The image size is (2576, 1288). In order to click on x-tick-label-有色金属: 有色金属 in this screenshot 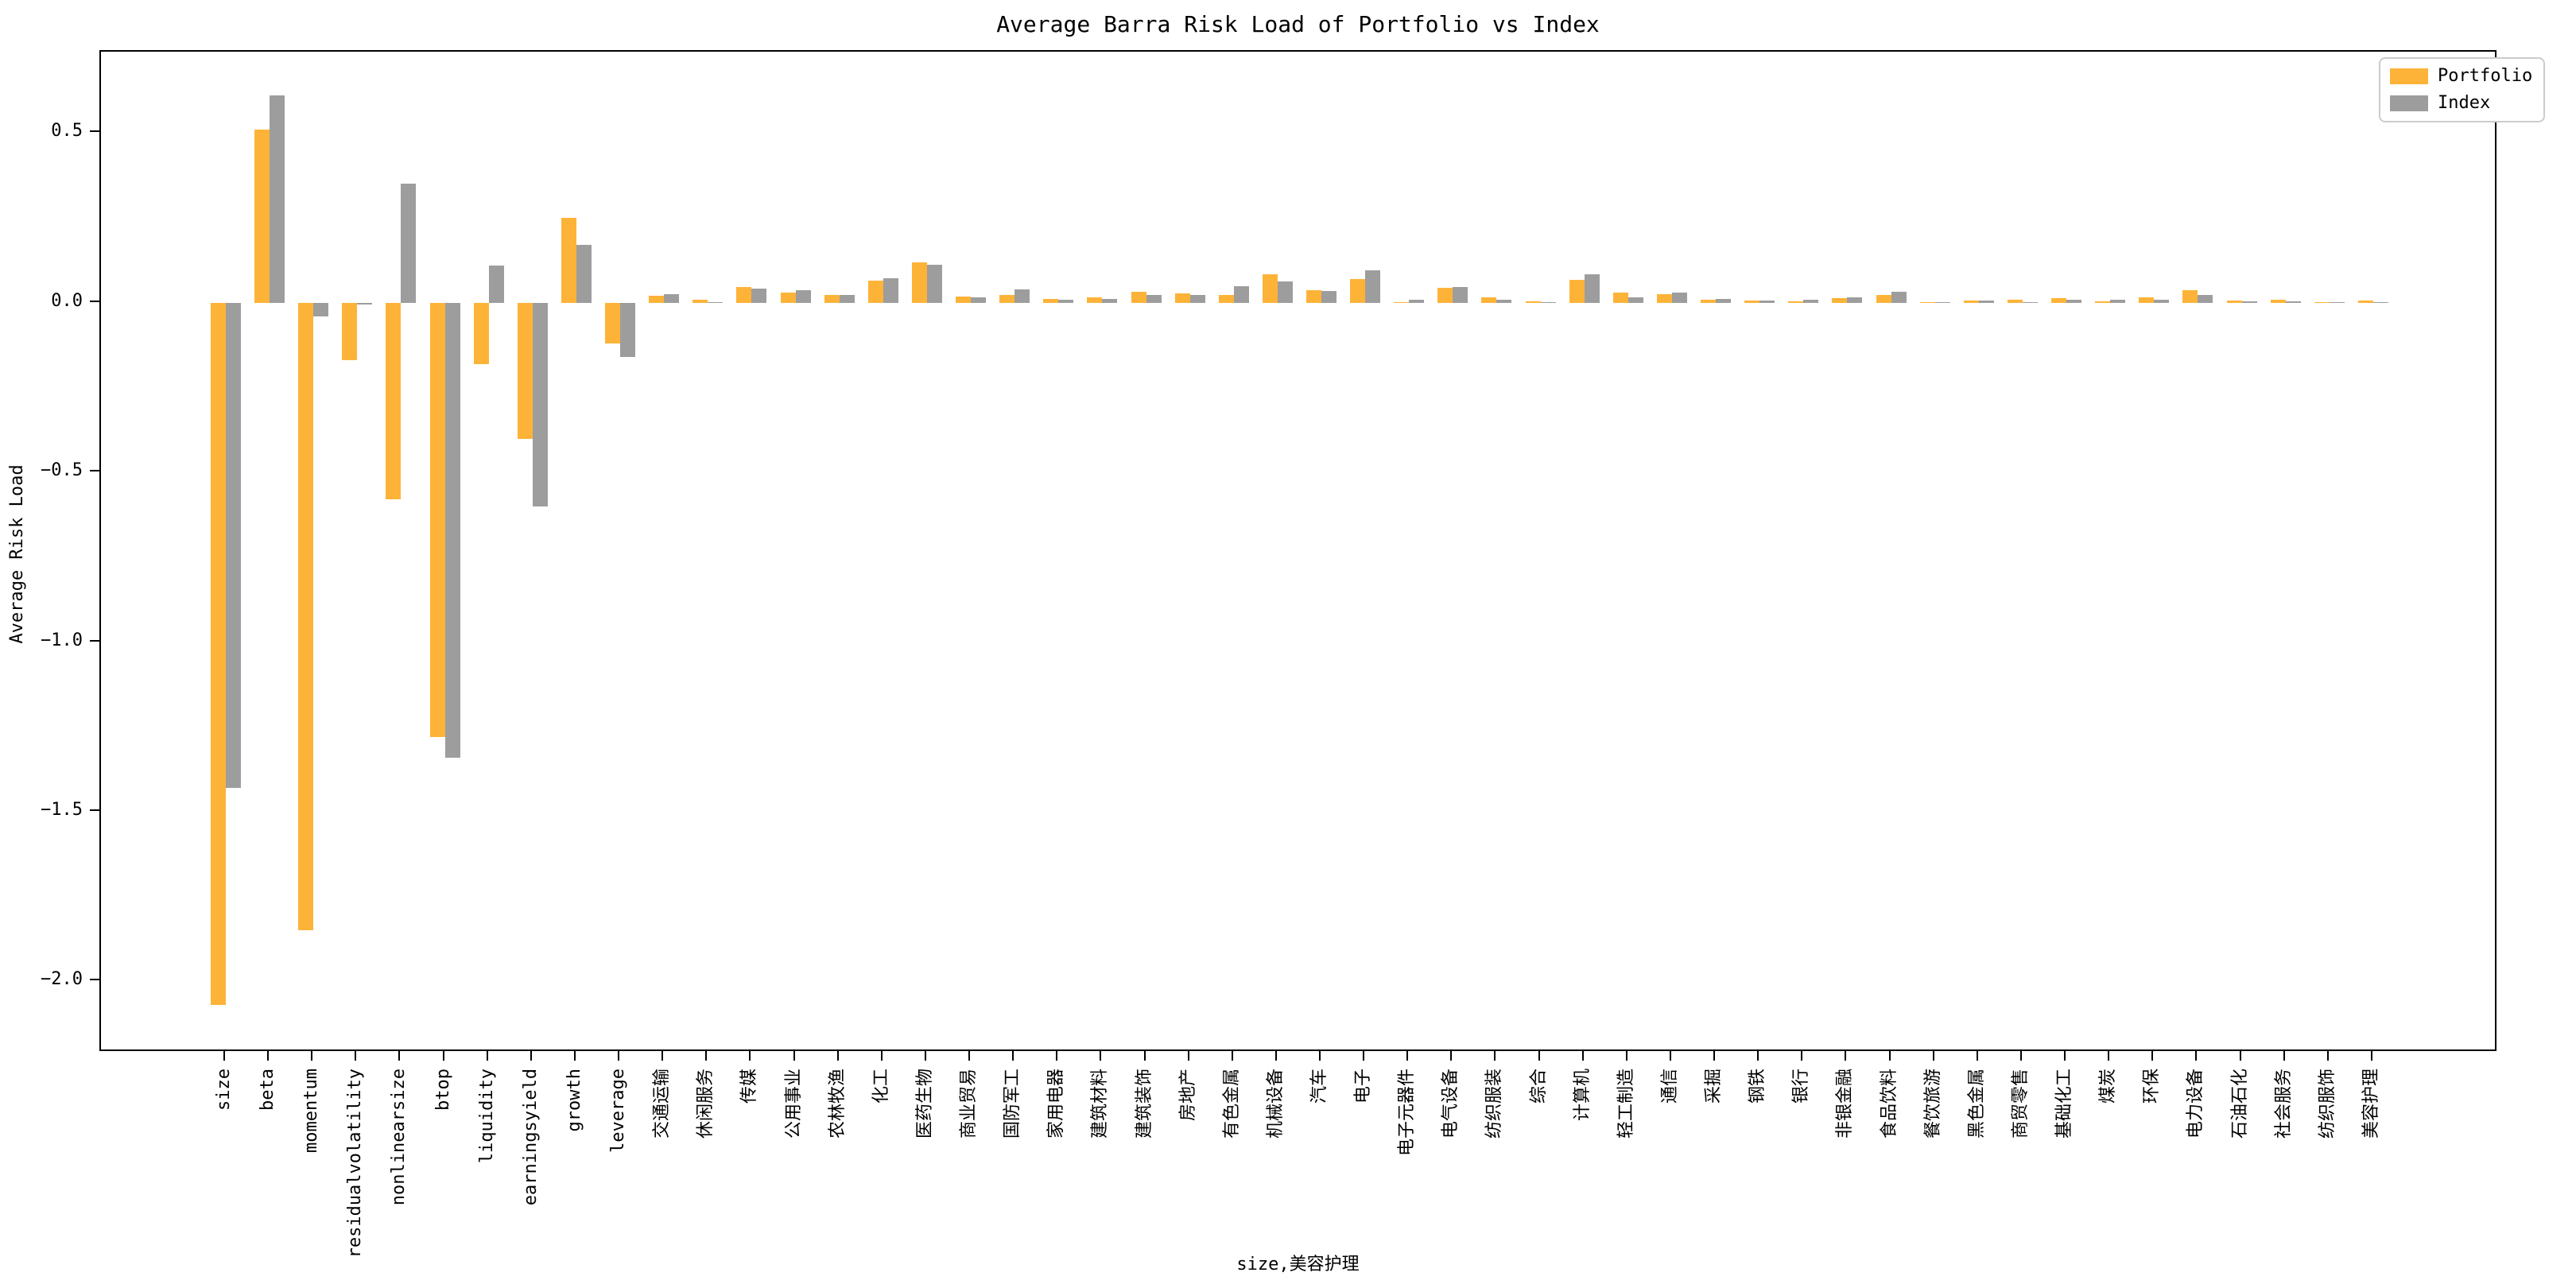, I will do `click(1231, 1104)`.